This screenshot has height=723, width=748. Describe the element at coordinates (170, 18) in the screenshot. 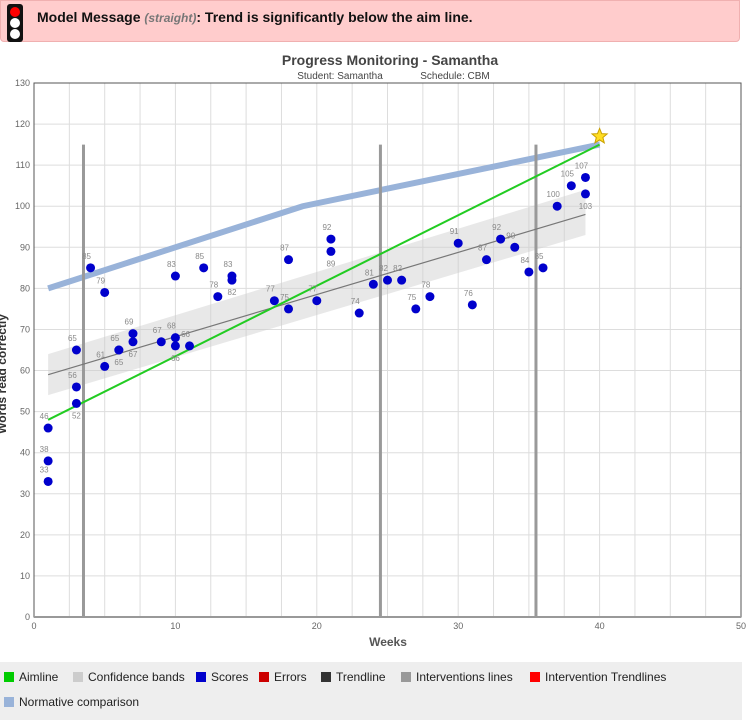

I see `message-model: (straight)` at that location.